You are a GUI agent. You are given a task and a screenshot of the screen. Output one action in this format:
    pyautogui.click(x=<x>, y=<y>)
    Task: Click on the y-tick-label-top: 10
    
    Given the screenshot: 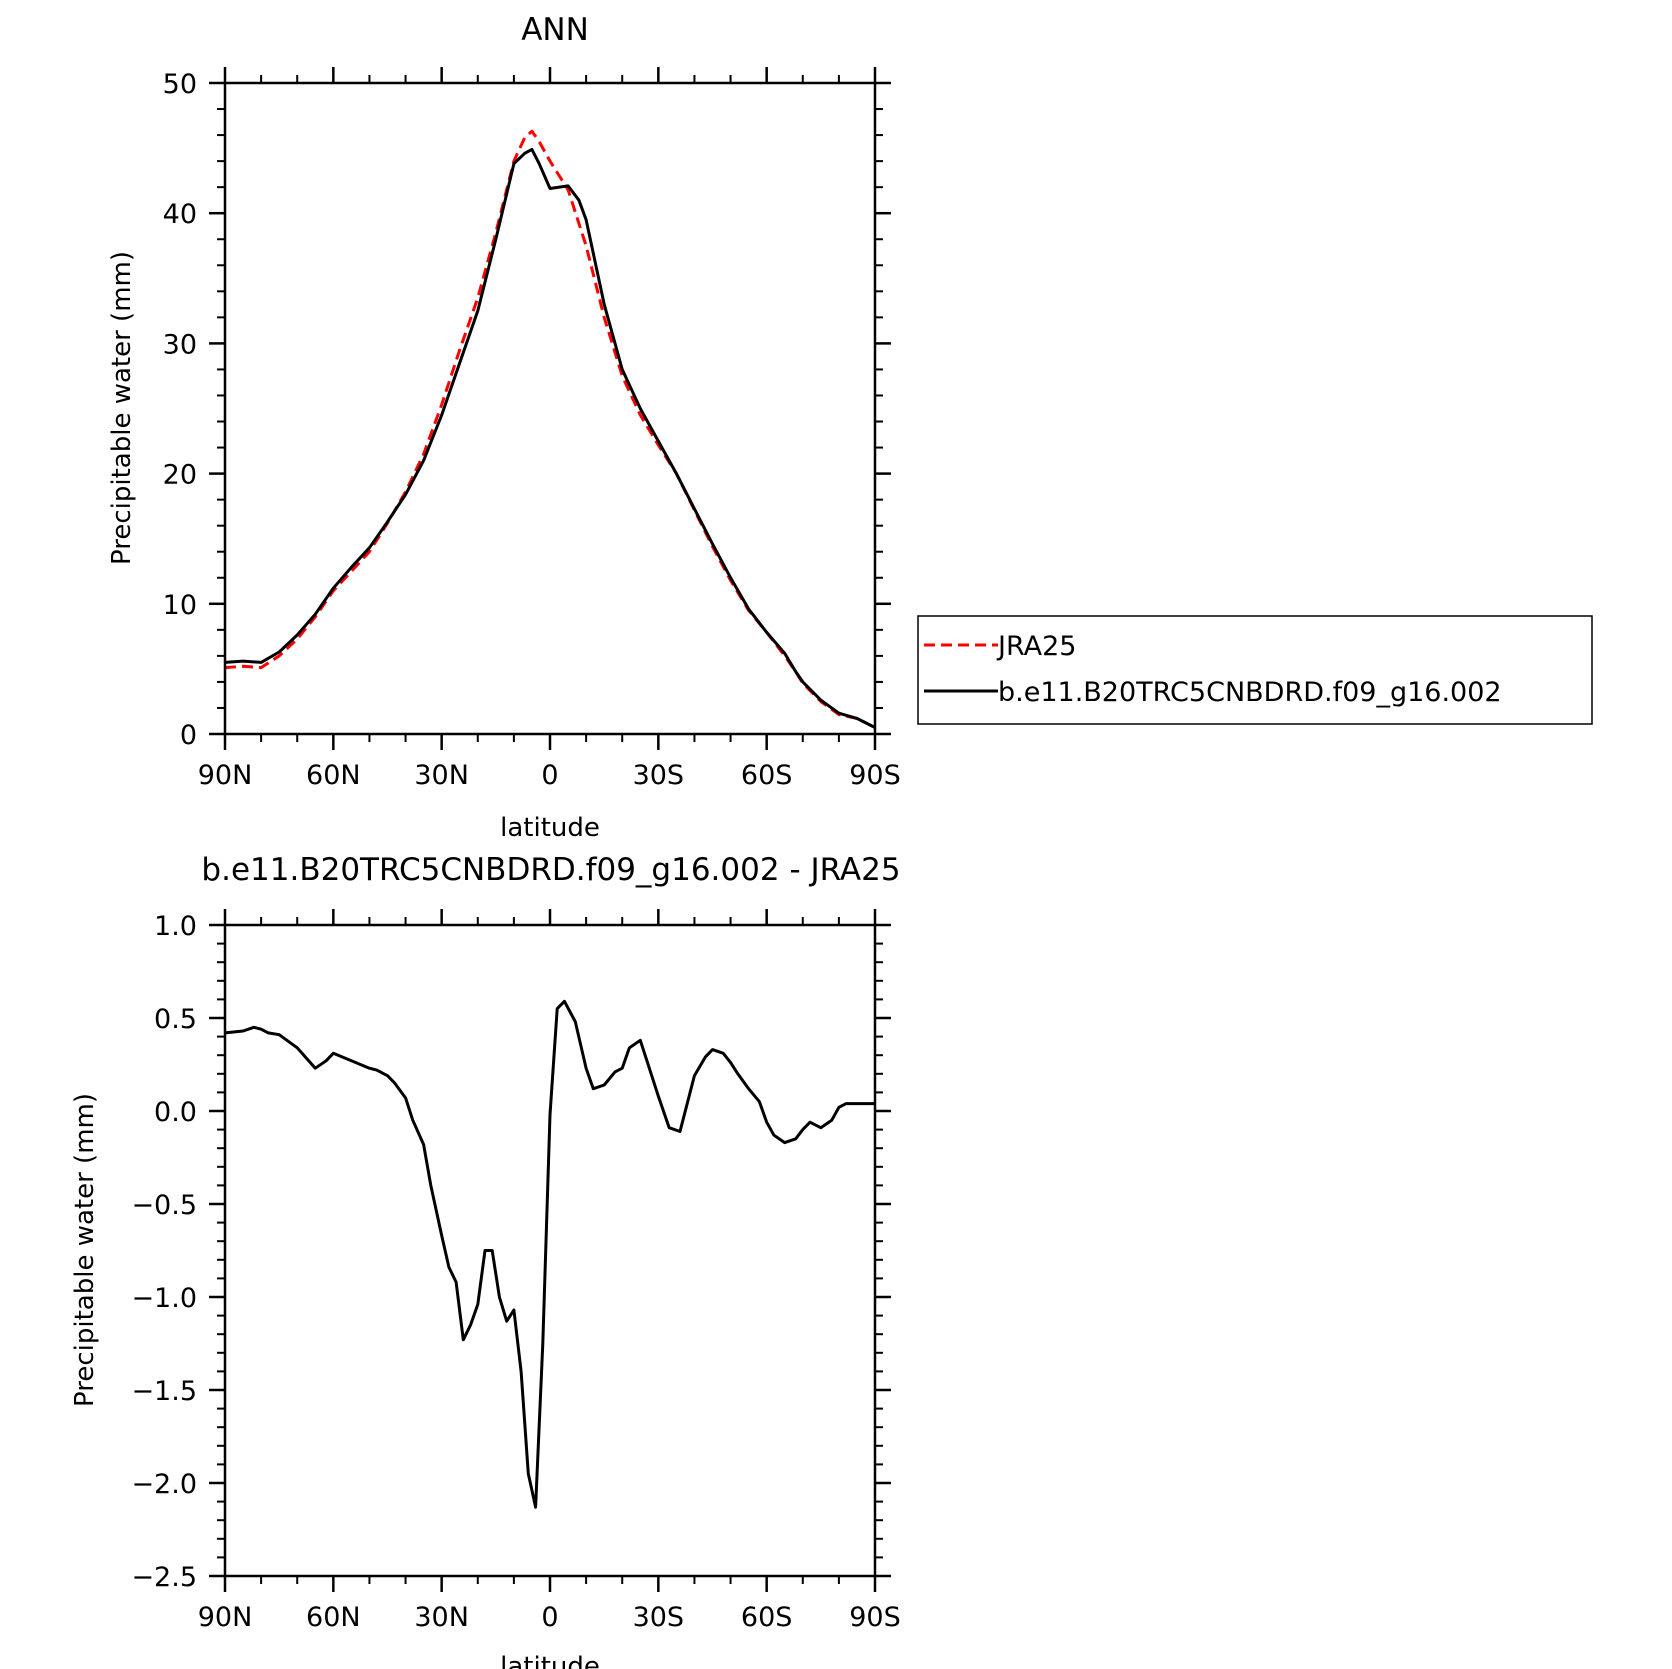 What is the action you would take?
    pyautogui.click(x=180, y=605)
    